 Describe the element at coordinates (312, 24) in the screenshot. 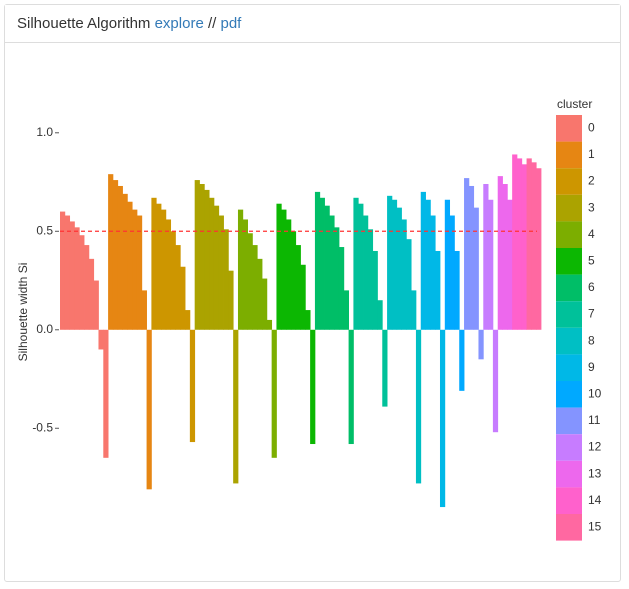

I see `panel-header: Silhouette Algorithm explore // pdf` at that location.